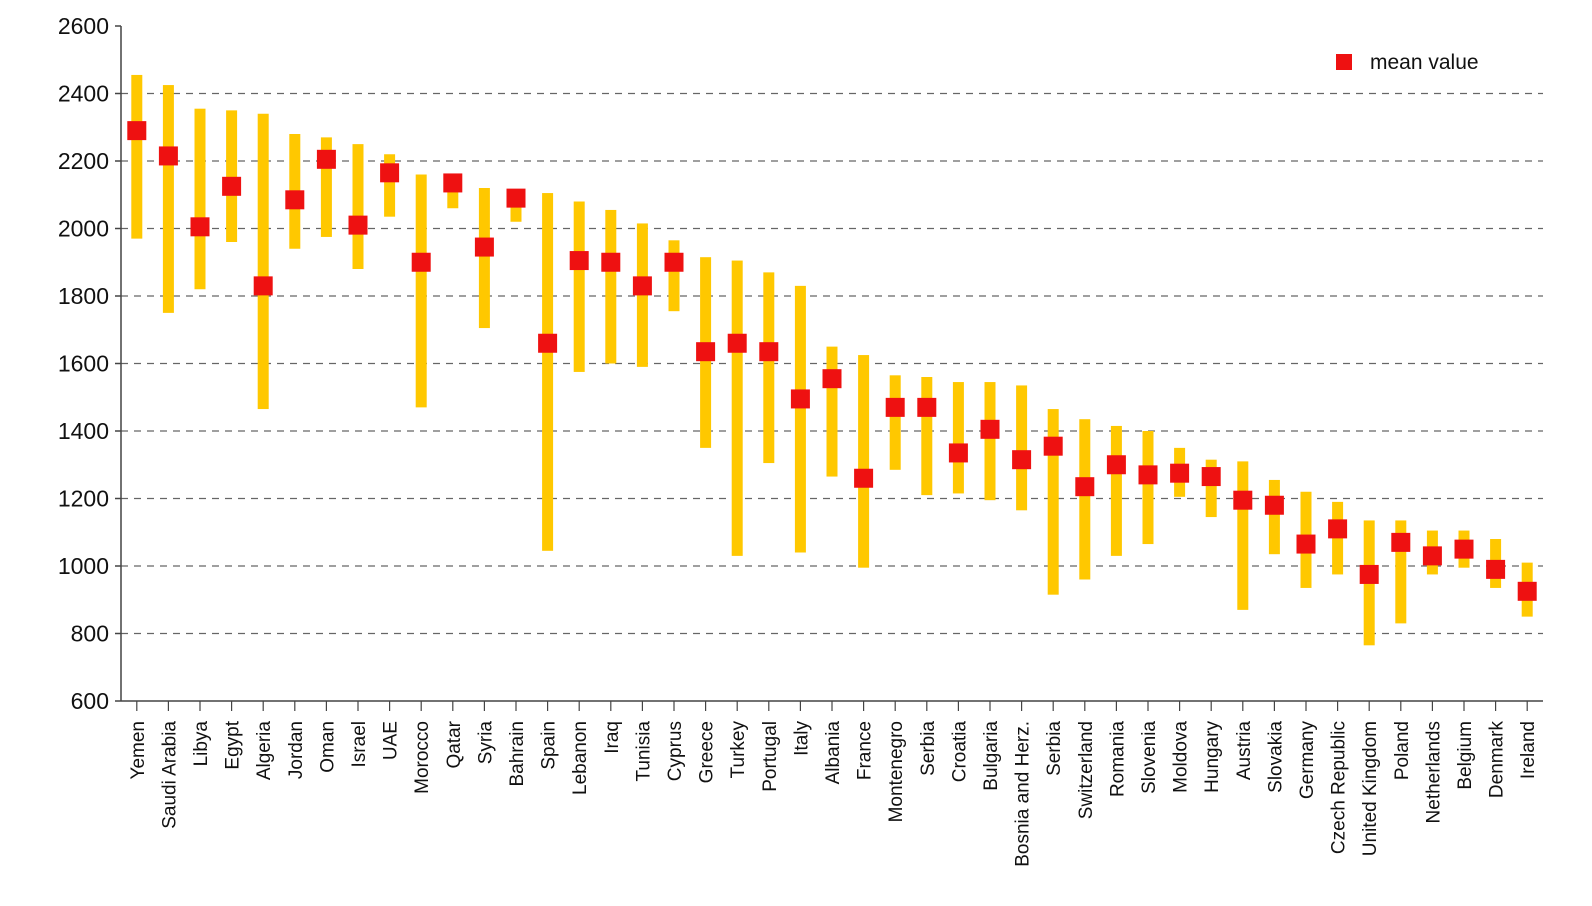 Image resolution: width=1592 pixels, height=906 pixels. I want to click on x-tick-label-denmark-43: Denmark, so click(1497, 760).